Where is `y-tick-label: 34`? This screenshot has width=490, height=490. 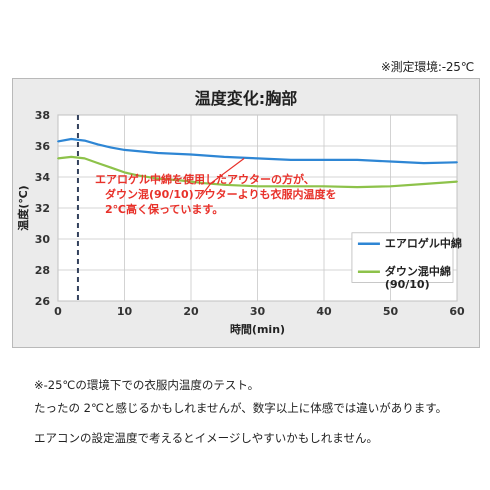
y-tick-label: 34 is located at coordinates (43, 177).